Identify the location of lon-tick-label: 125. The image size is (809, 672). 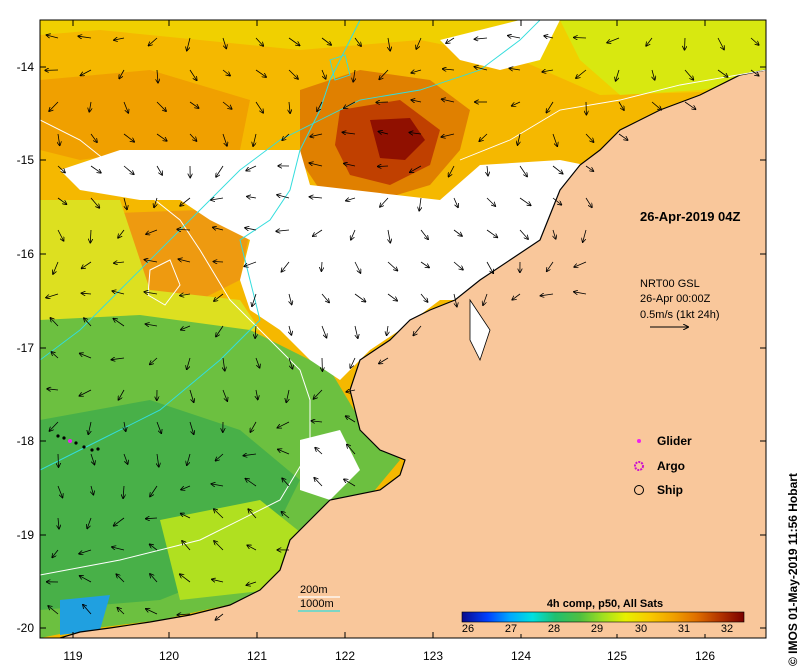
(617, 656).